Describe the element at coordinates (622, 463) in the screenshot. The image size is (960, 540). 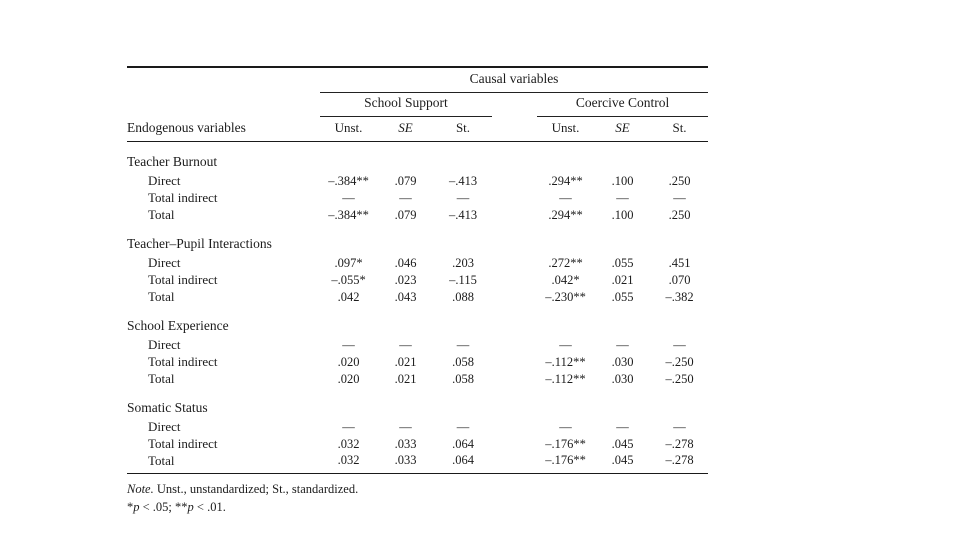
I see `value-cell: .045` at that location.